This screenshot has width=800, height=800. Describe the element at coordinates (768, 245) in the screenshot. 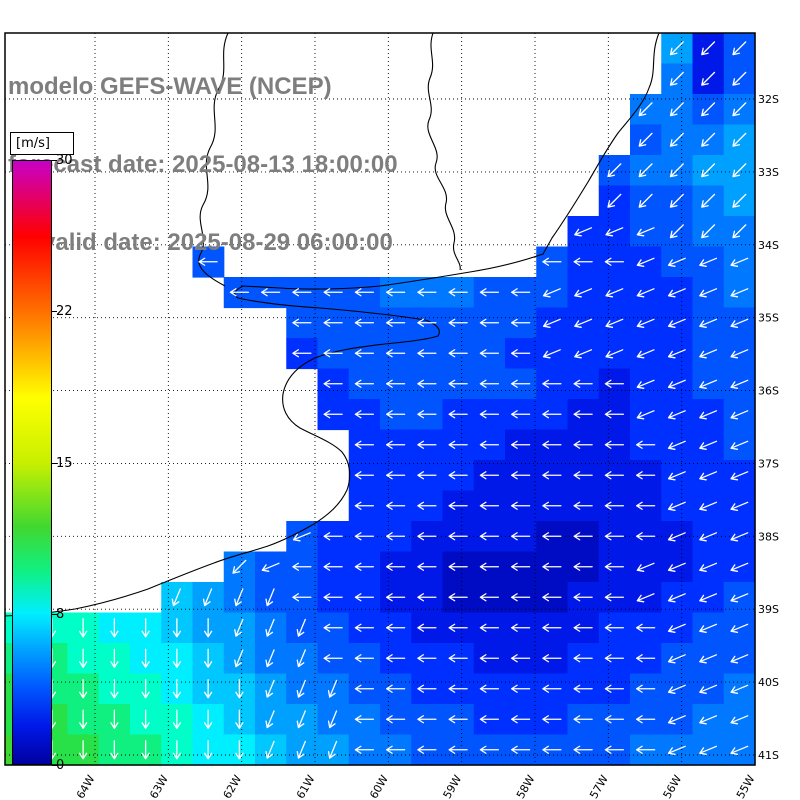

I see `lat-label: 34S` at that location.